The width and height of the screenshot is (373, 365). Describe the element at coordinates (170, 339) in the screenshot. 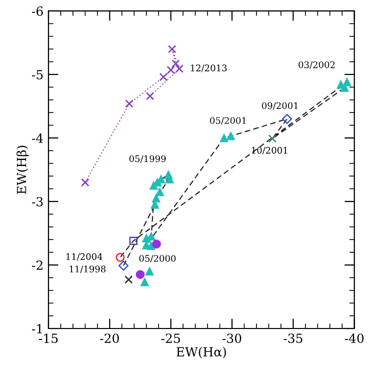

I see `x-tick-label: -25` at that location.